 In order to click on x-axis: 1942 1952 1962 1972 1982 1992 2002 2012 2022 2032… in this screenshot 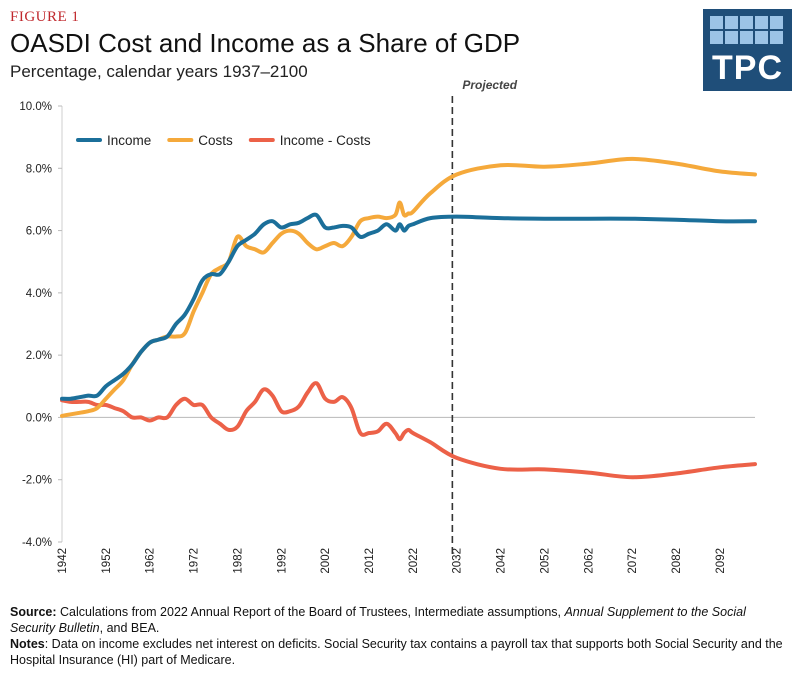, I will do `click(392, 561)`.